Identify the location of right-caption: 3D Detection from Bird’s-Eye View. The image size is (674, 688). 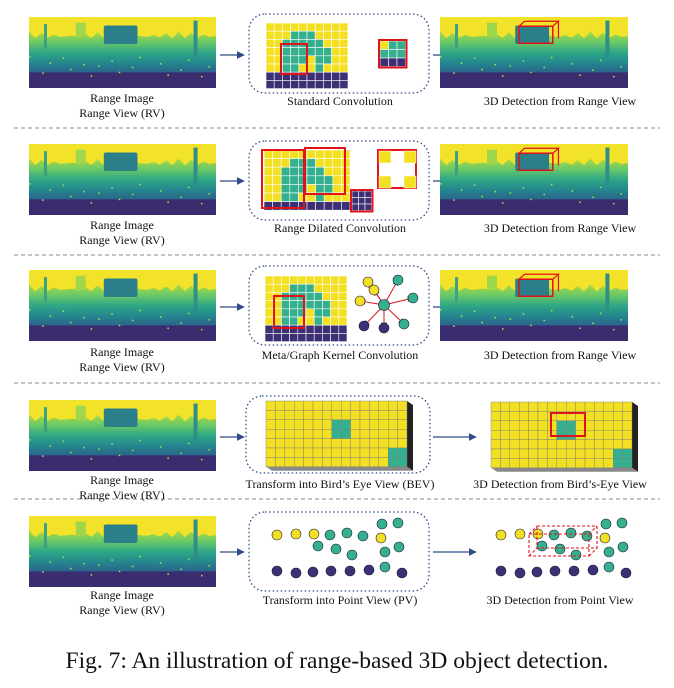
(560, 484).